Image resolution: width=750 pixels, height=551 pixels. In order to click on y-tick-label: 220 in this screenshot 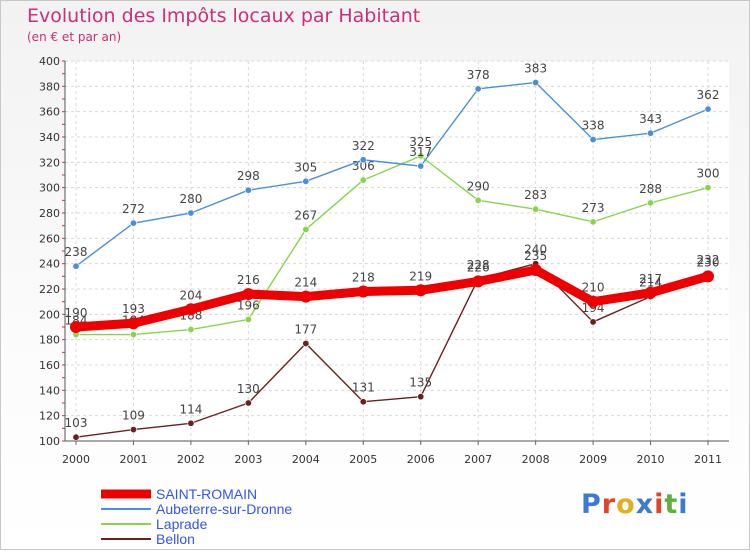, I will do `click(49, 289)`.